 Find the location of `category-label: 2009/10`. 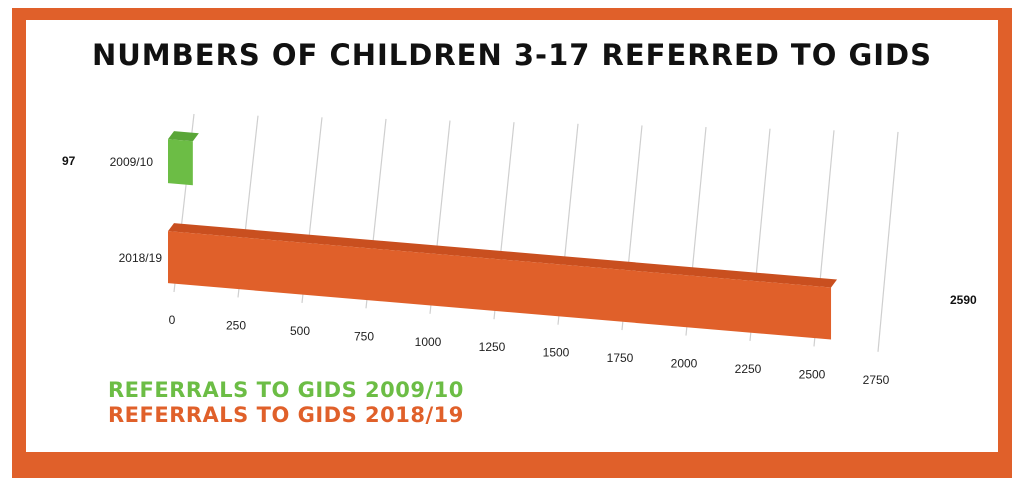

category-label: 2009/10 is located at coordinates (132, 162).